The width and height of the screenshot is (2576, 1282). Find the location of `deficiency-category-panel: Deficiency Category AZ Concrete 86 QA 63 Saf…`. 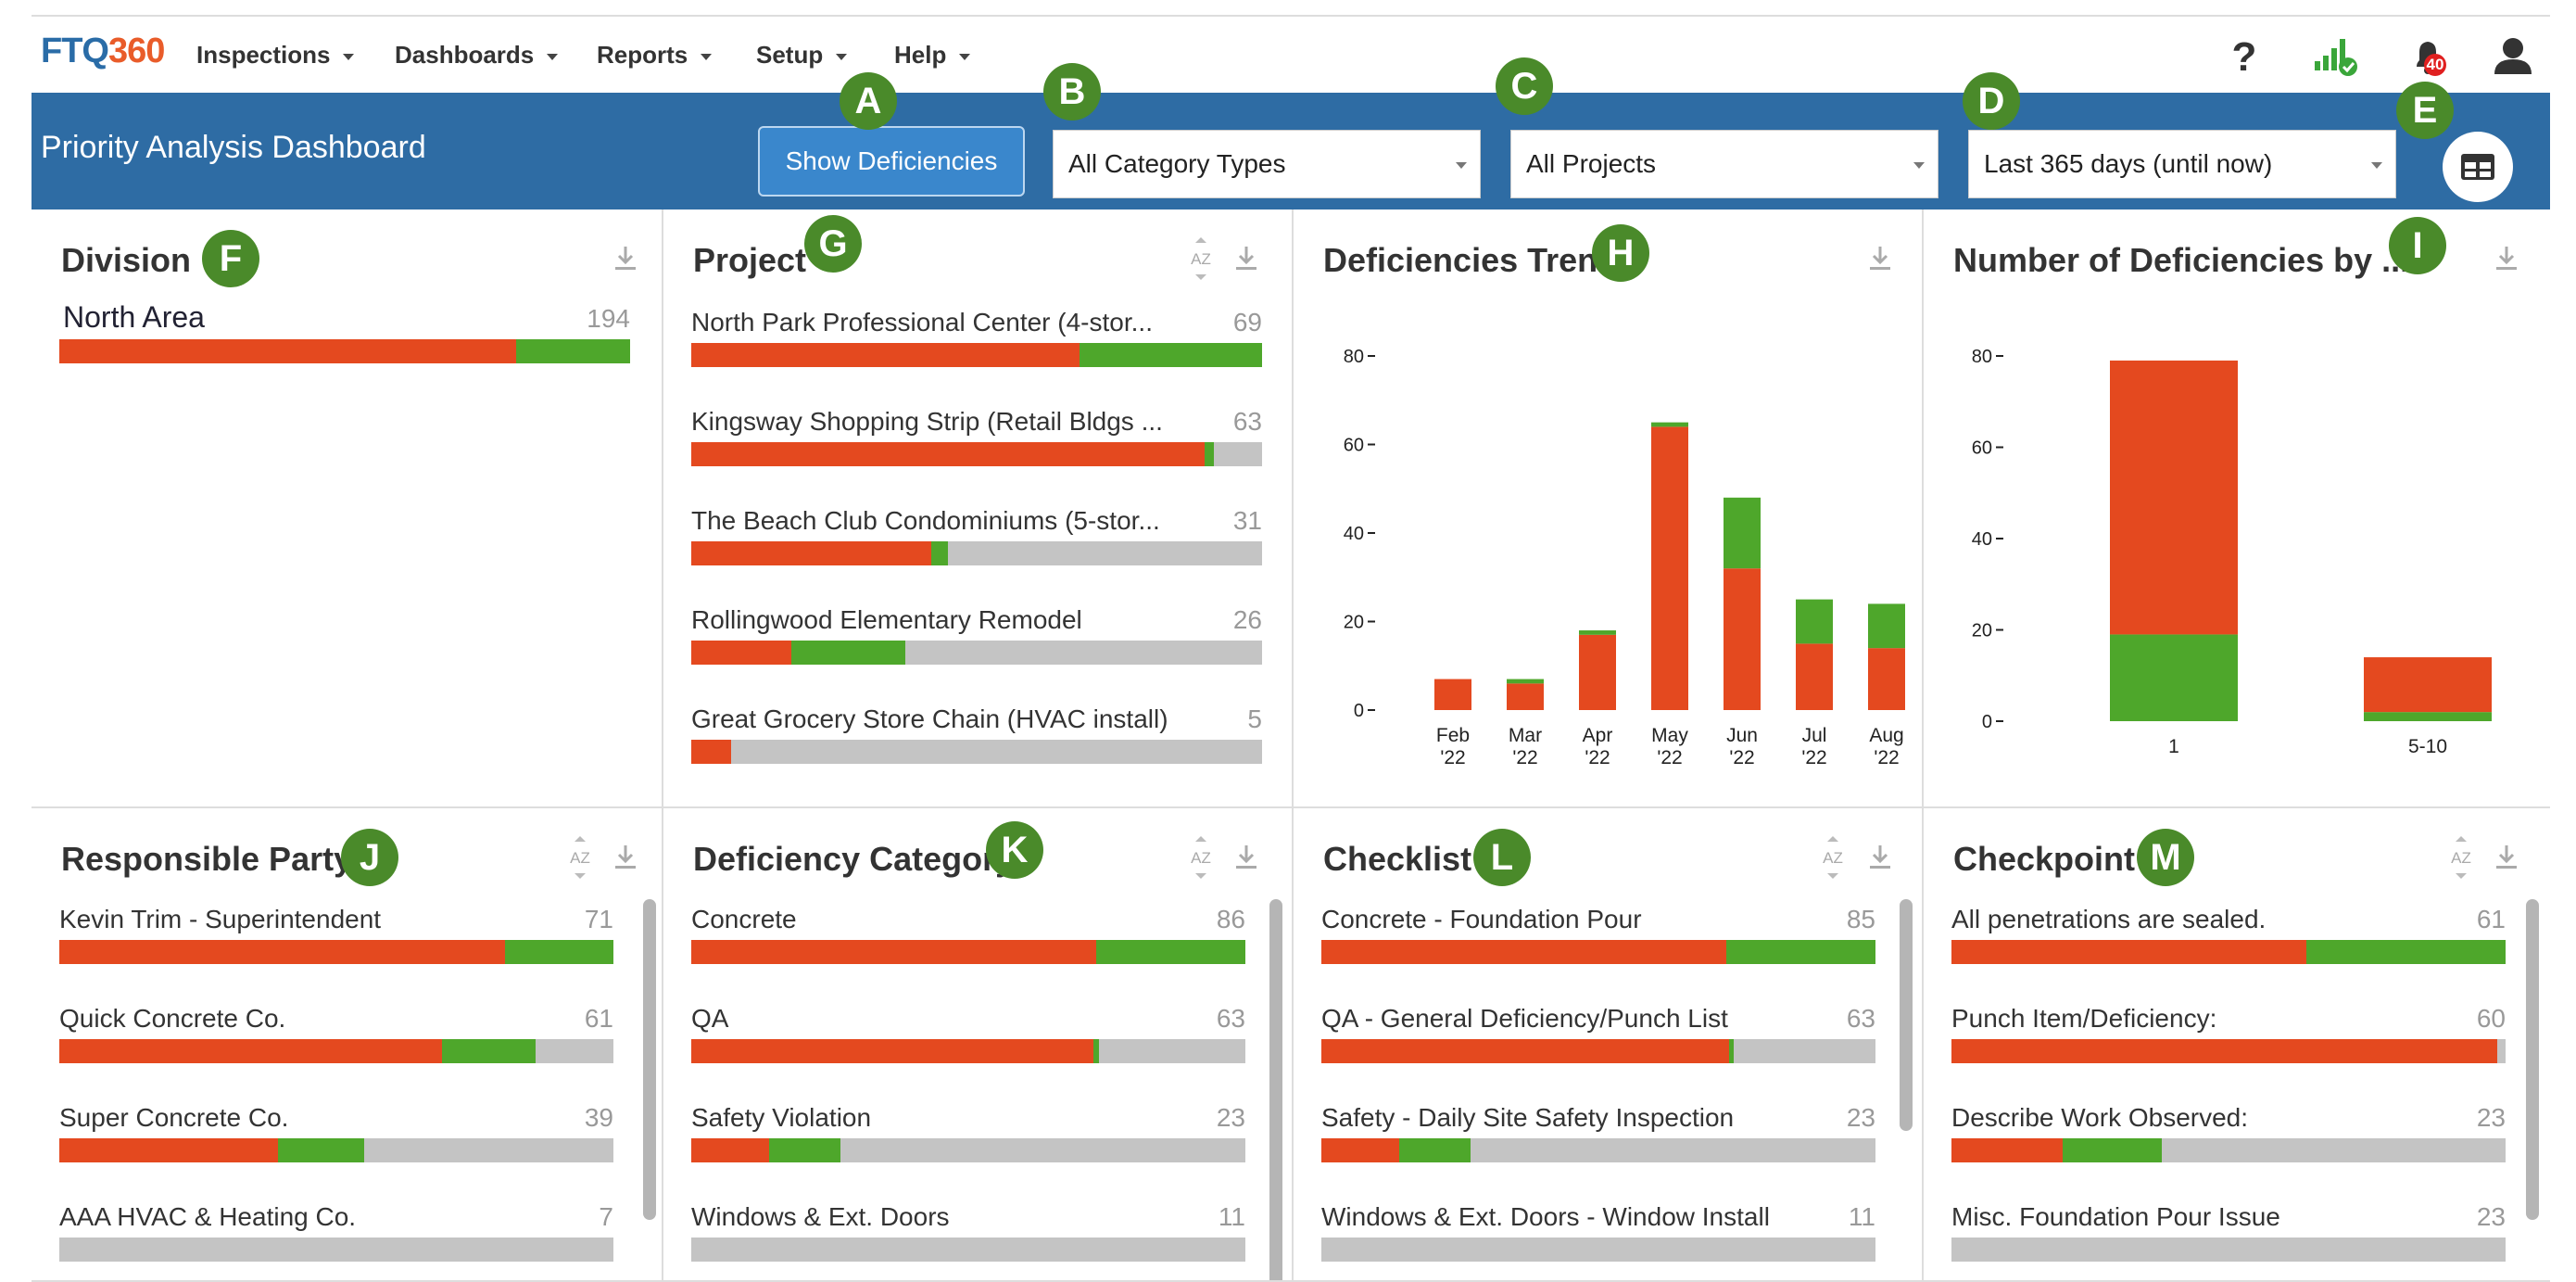

deficiency-category-panel: Deficiency Category AZ Concrete 86 QA 63 Saf… is located at coordinates (978, 1045).